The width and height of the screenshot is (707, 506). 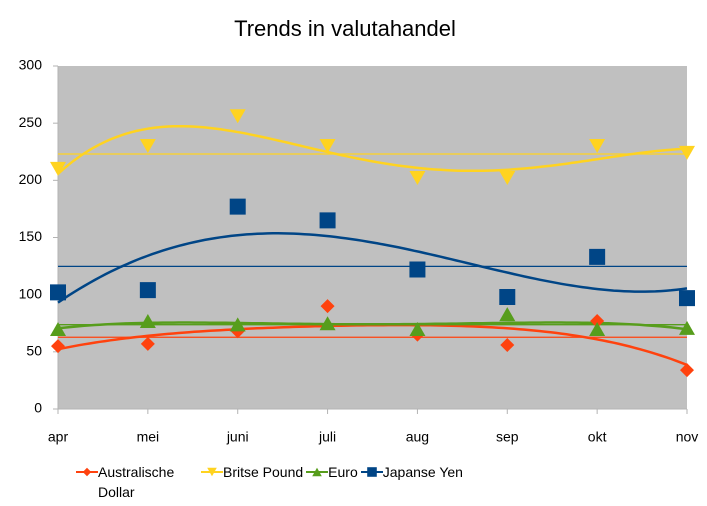 I want to click on legend-label: Britse Pound, so click(x=263, y=472).